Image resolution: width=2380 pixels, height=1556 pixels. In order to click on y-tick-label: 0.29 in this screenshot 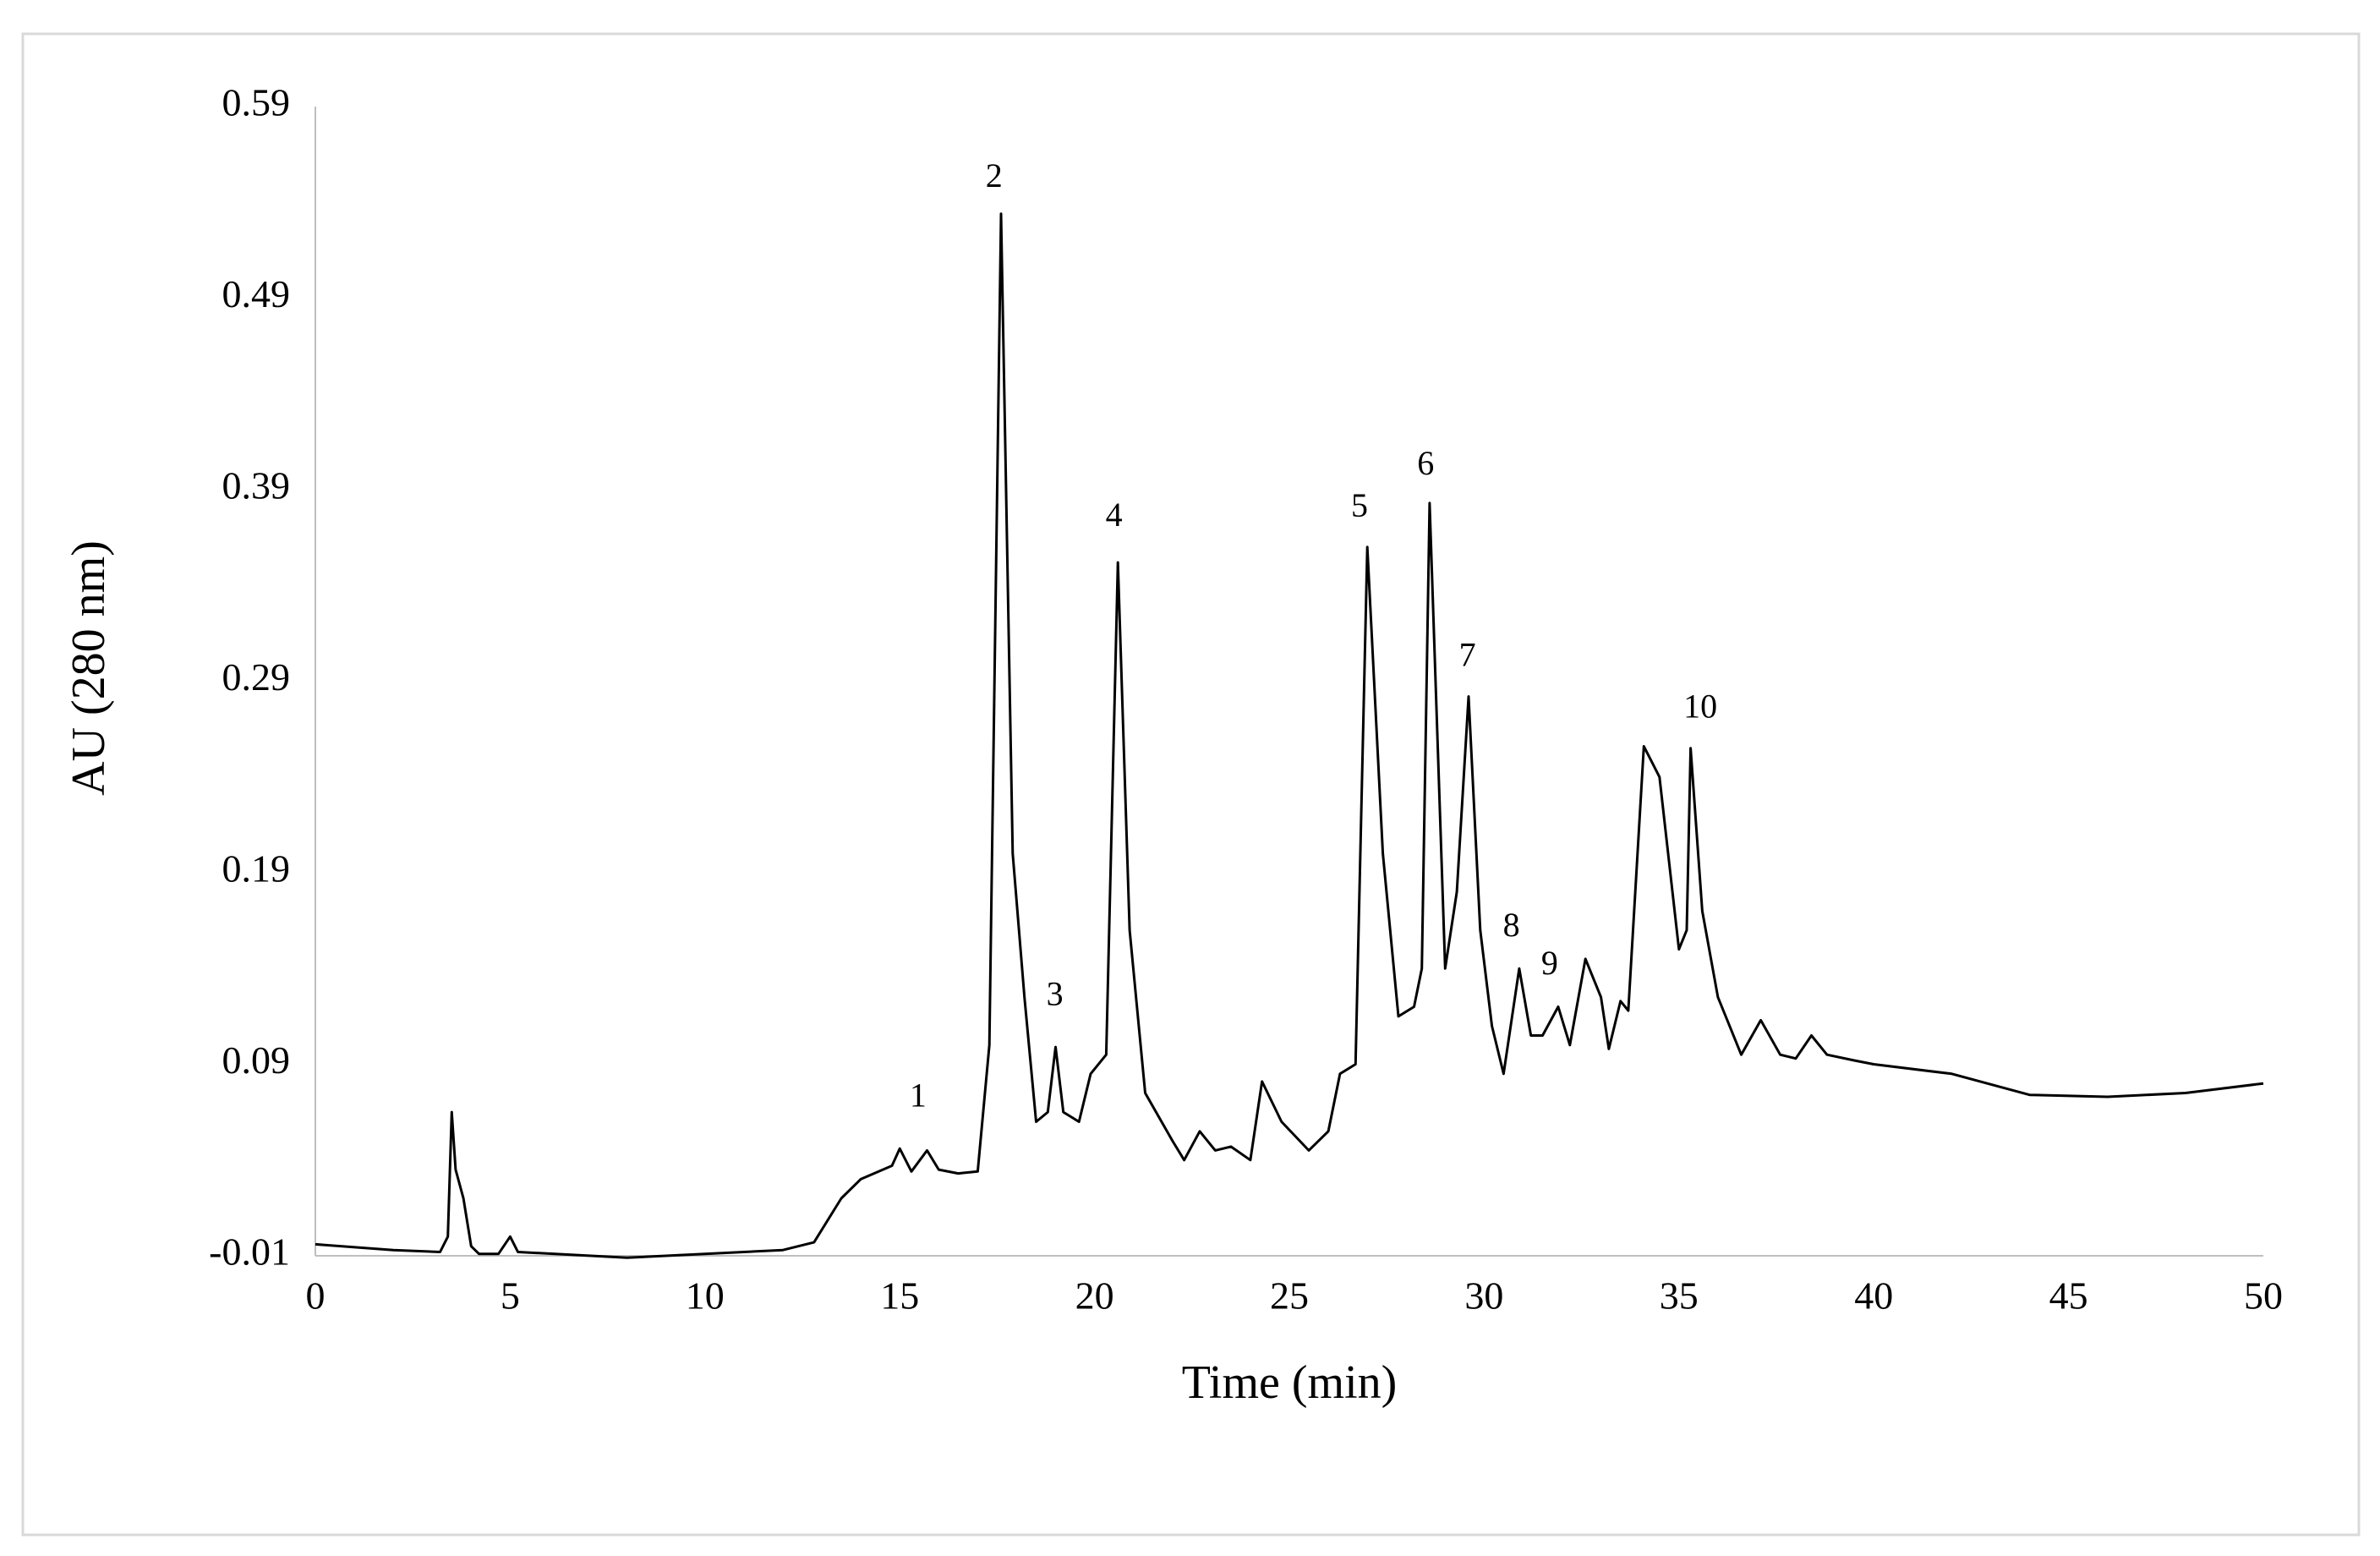, I will do `click(256, 677)`.